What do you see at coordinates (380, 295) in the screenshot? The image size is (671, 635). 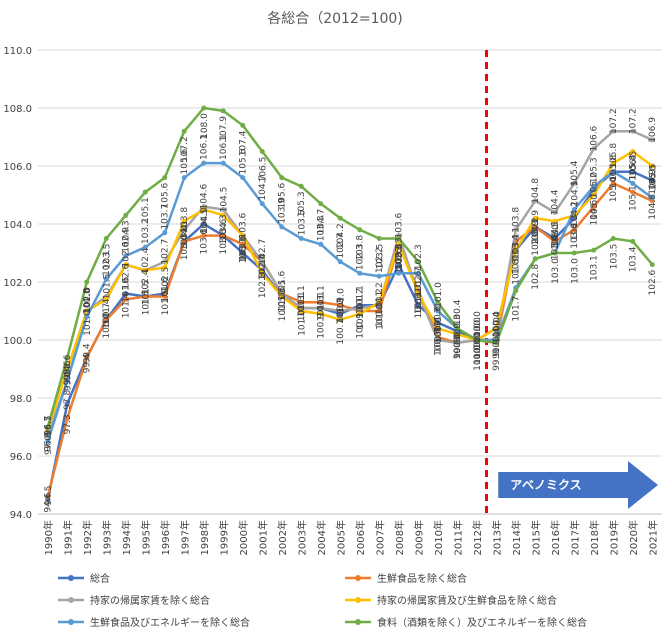 I see `data-label: 101.2` at bounding box center [380, 295].